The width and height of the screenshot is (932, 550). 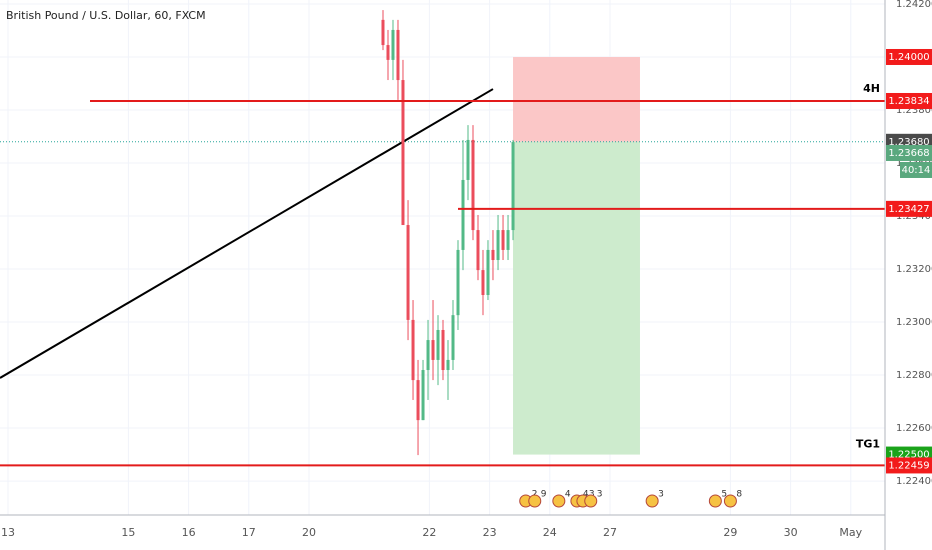 I want to click on target-zone, so click(x=576, y=298).